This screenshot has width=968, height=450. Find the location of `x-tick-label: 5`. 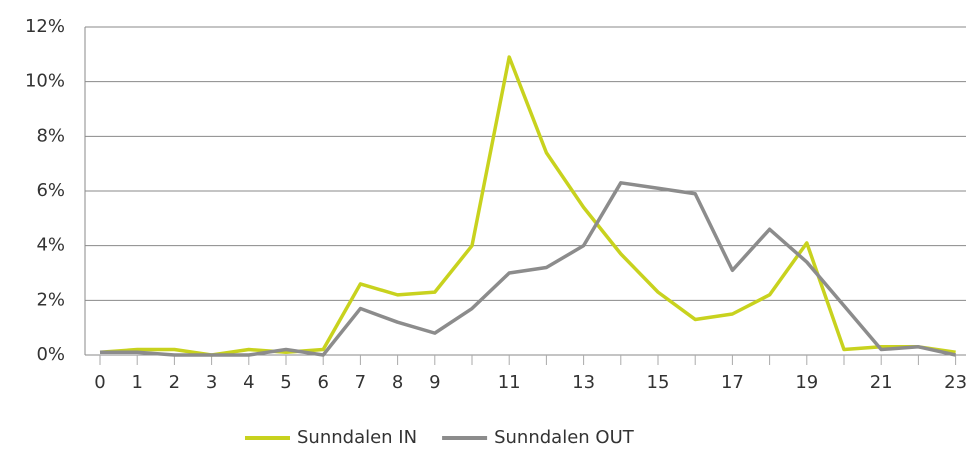

x-tick-label: 5 is located at coordinates (285, 382).